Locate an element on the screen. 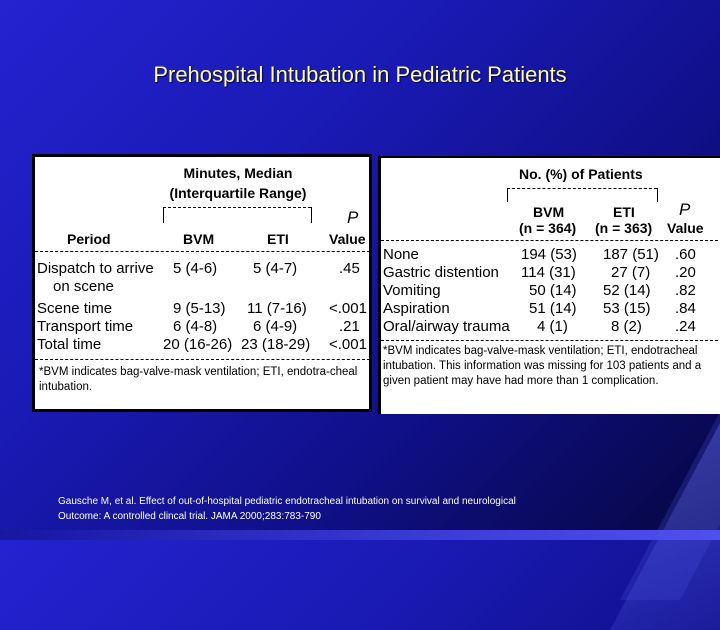 This screenshot has height=630, width=720. row-eti: 23 (18-29) is located at coordinates (276, 344).